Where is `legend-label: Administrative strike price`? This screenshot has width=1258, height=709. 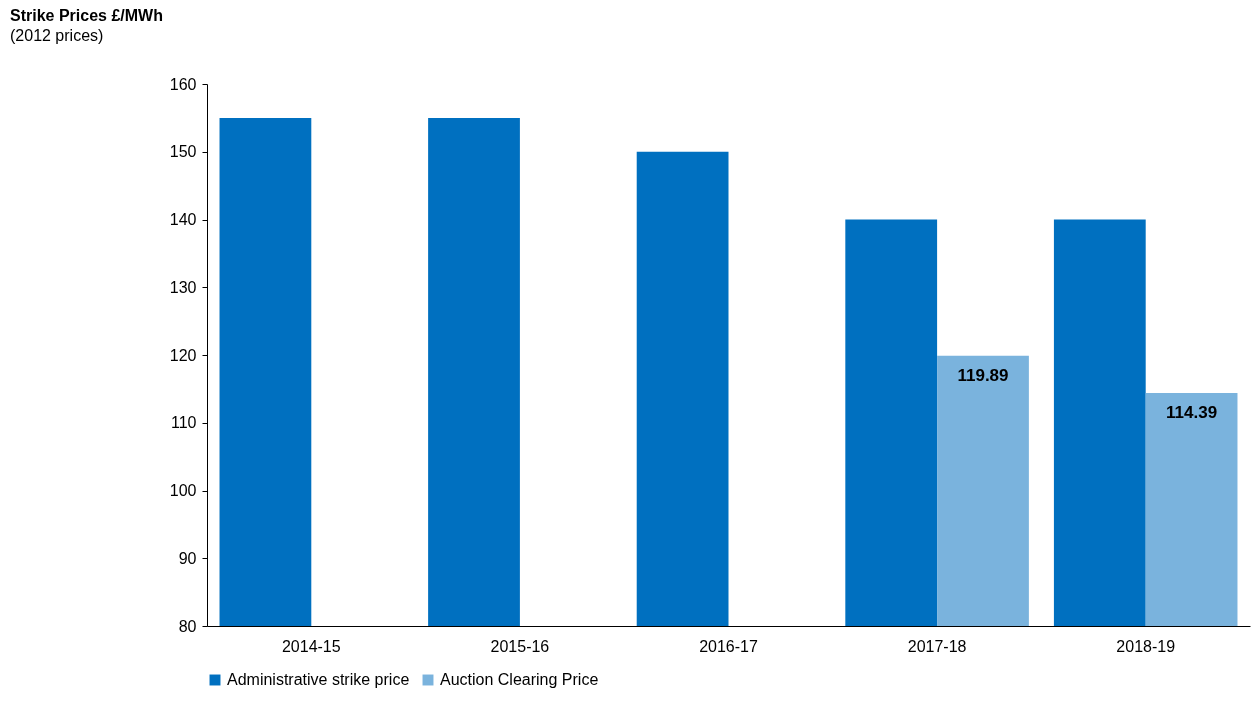
legend-label: Administrative strike price is located at coordinates (318, 679).